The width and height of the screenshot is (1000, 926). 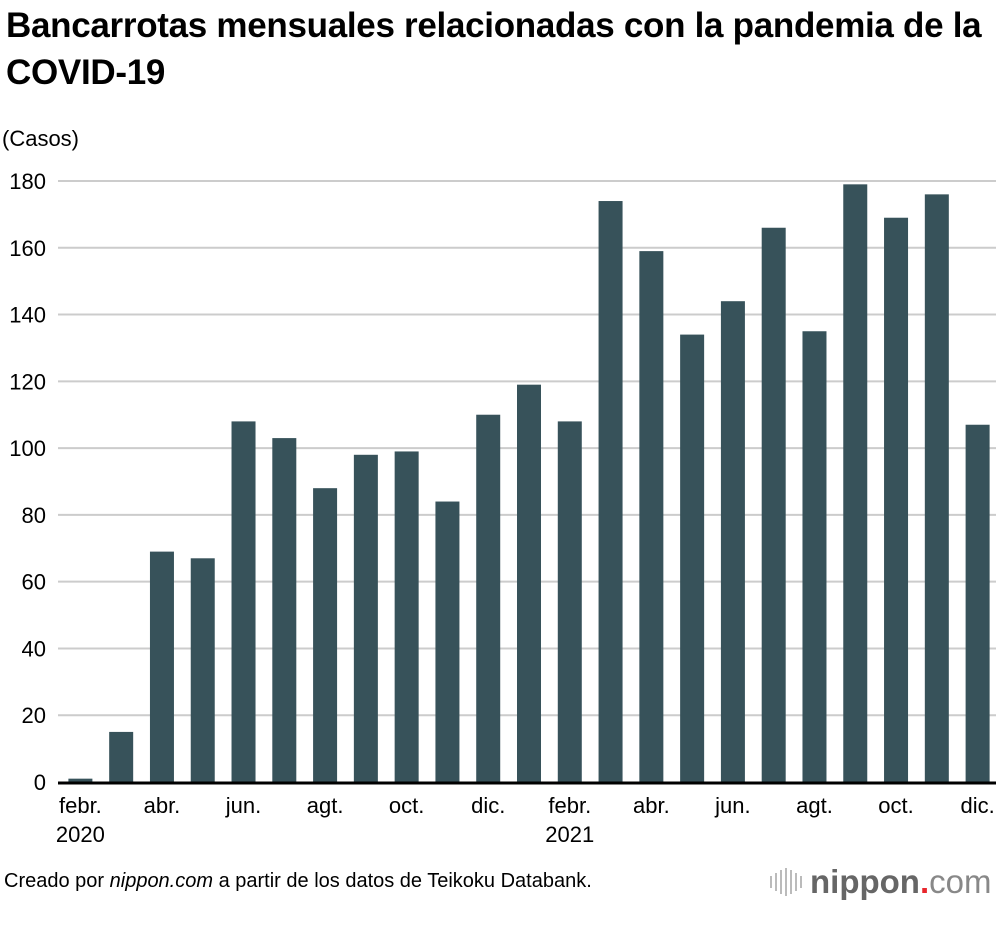 What do you see at coordinates (27, 381) in the screenshot?
I see `y-tick-label: 120` at bounding box center [27, 381].